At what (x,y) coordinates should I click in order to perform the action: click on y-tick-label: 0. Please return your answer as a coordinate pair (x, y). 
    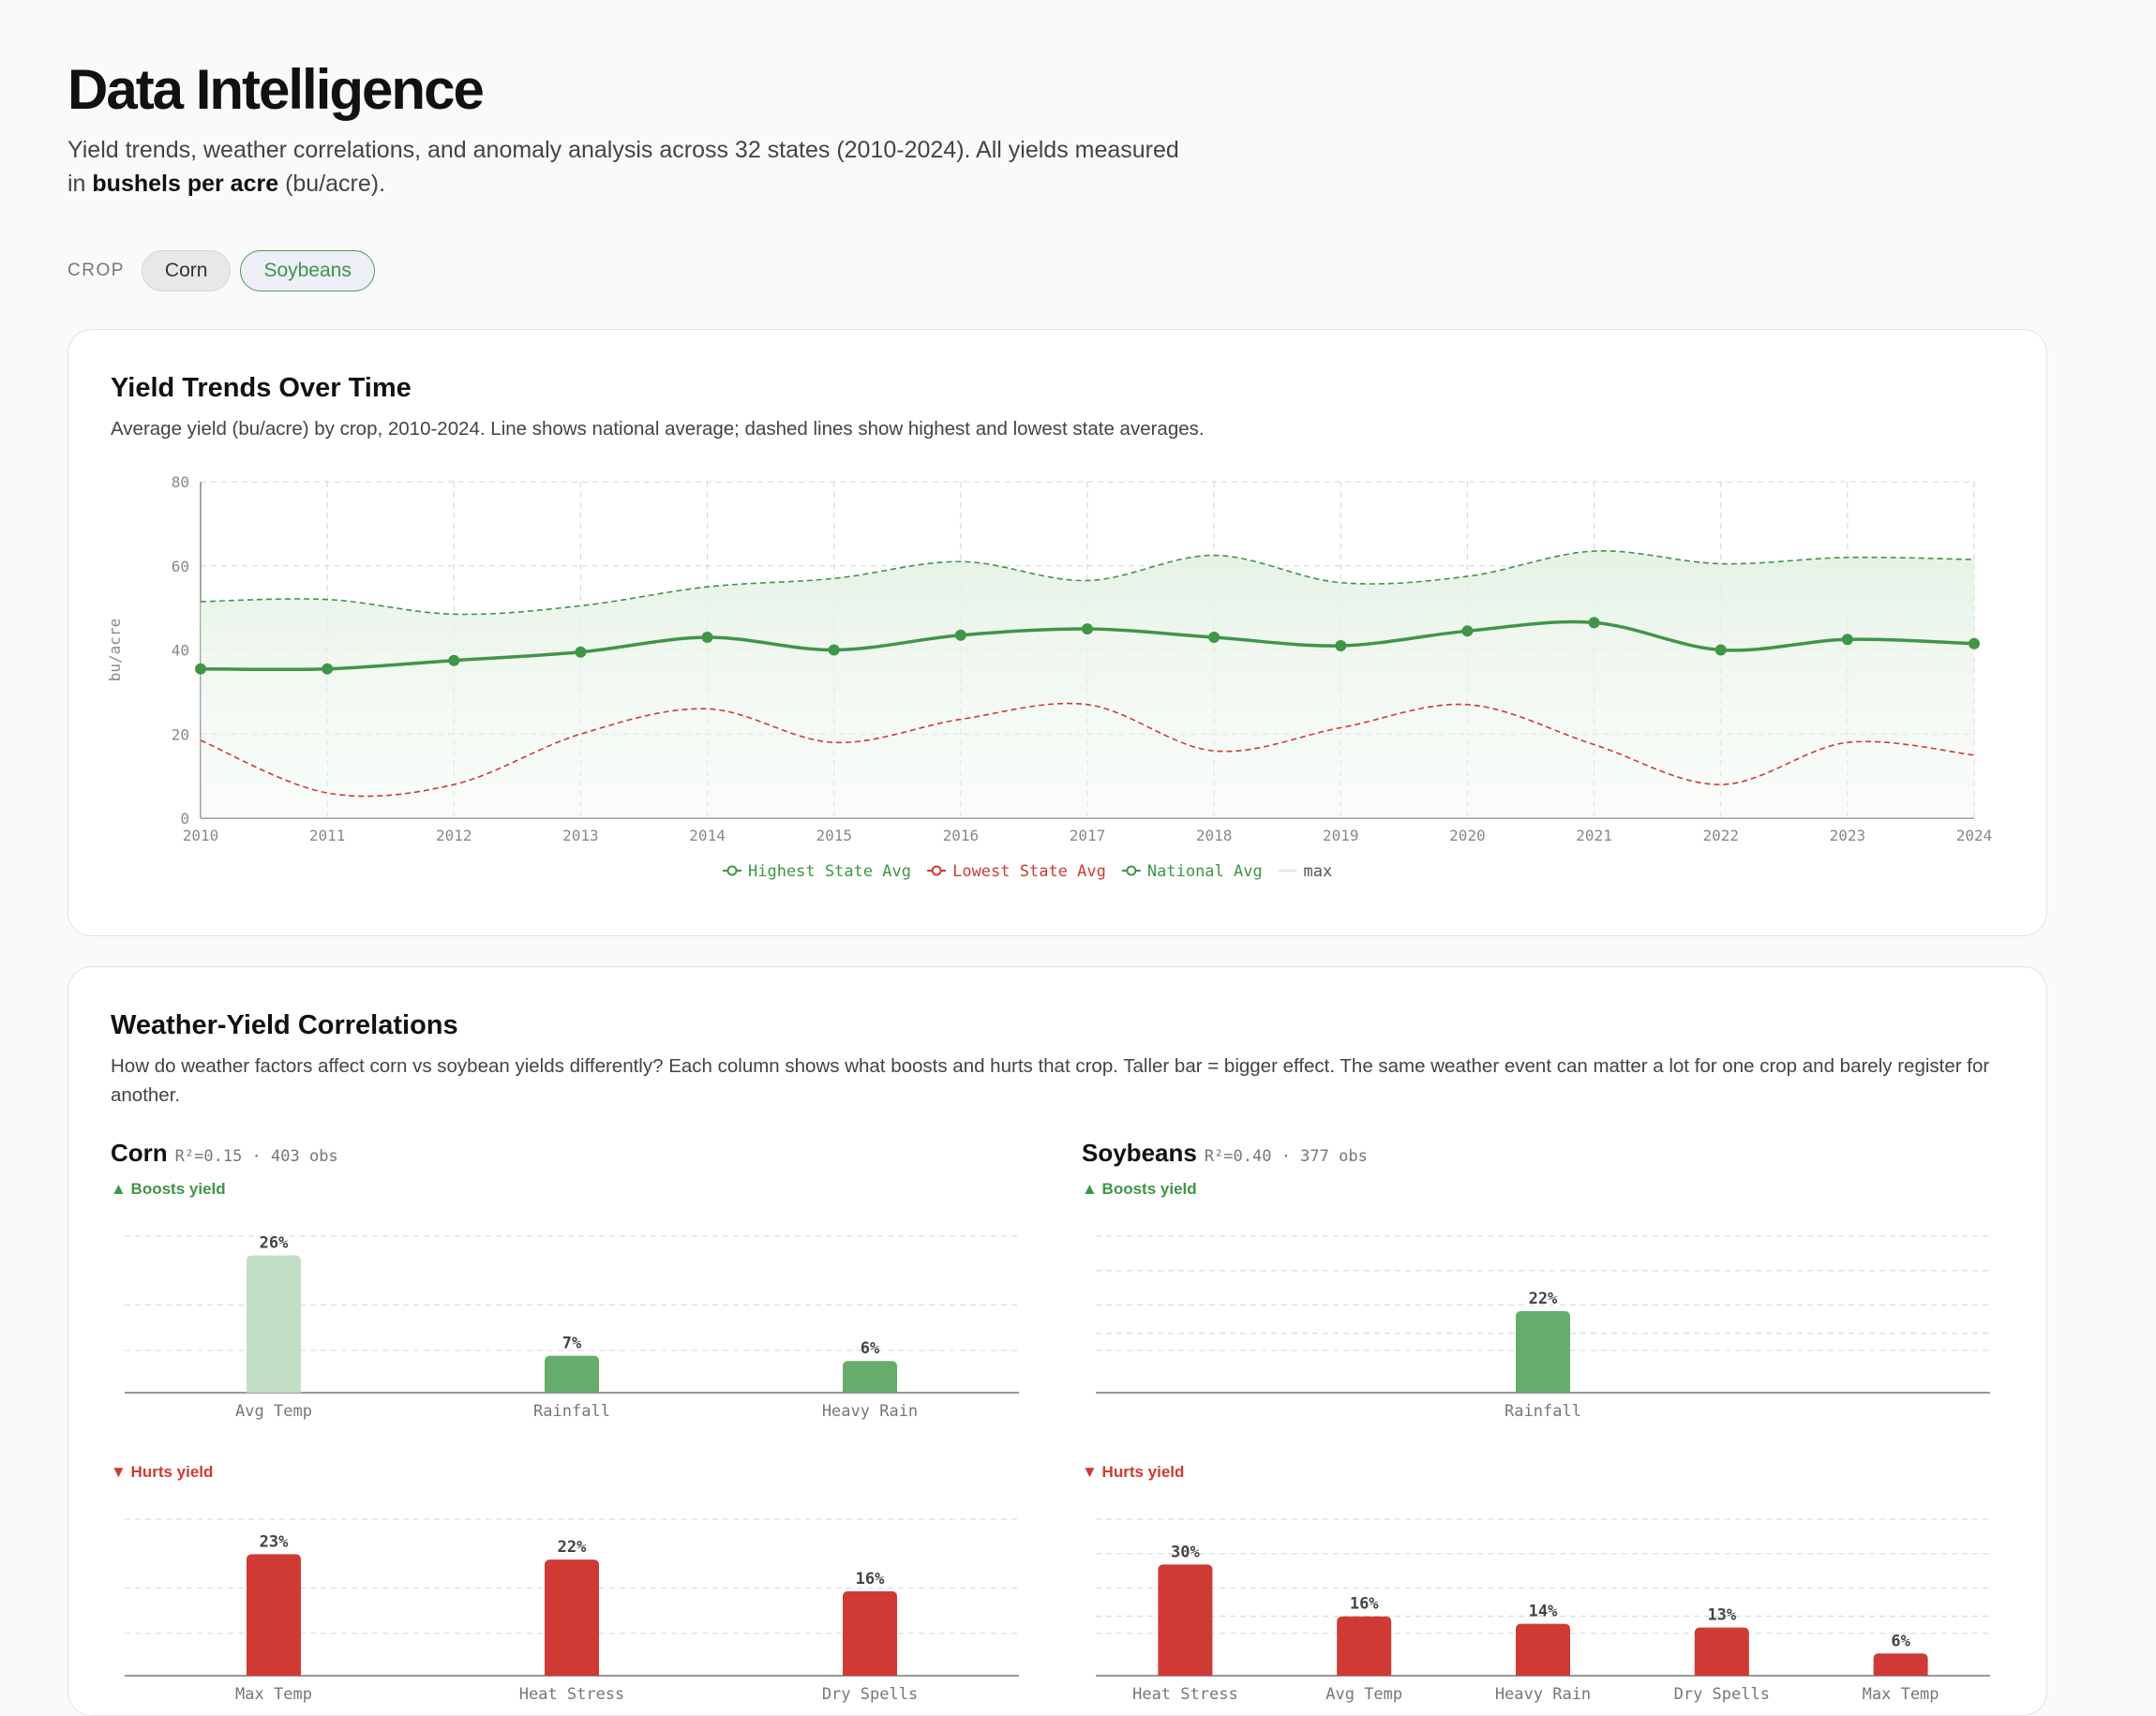
    Looking at the image, I should click on (185, 819).